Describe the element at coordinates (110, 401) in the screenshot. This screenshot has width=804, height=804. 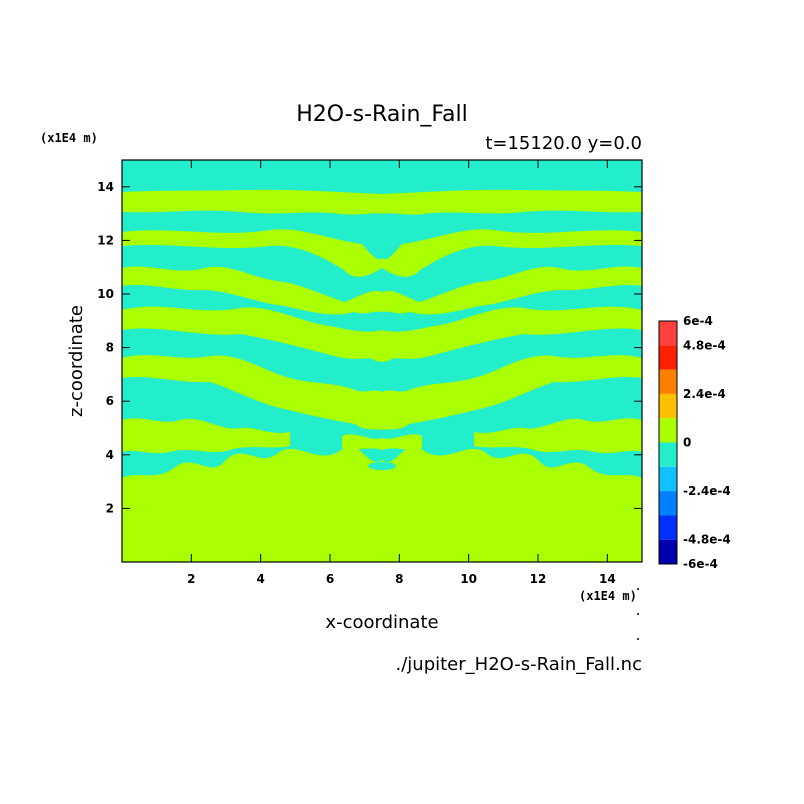
I see `y-tick-label: 6` at that location.